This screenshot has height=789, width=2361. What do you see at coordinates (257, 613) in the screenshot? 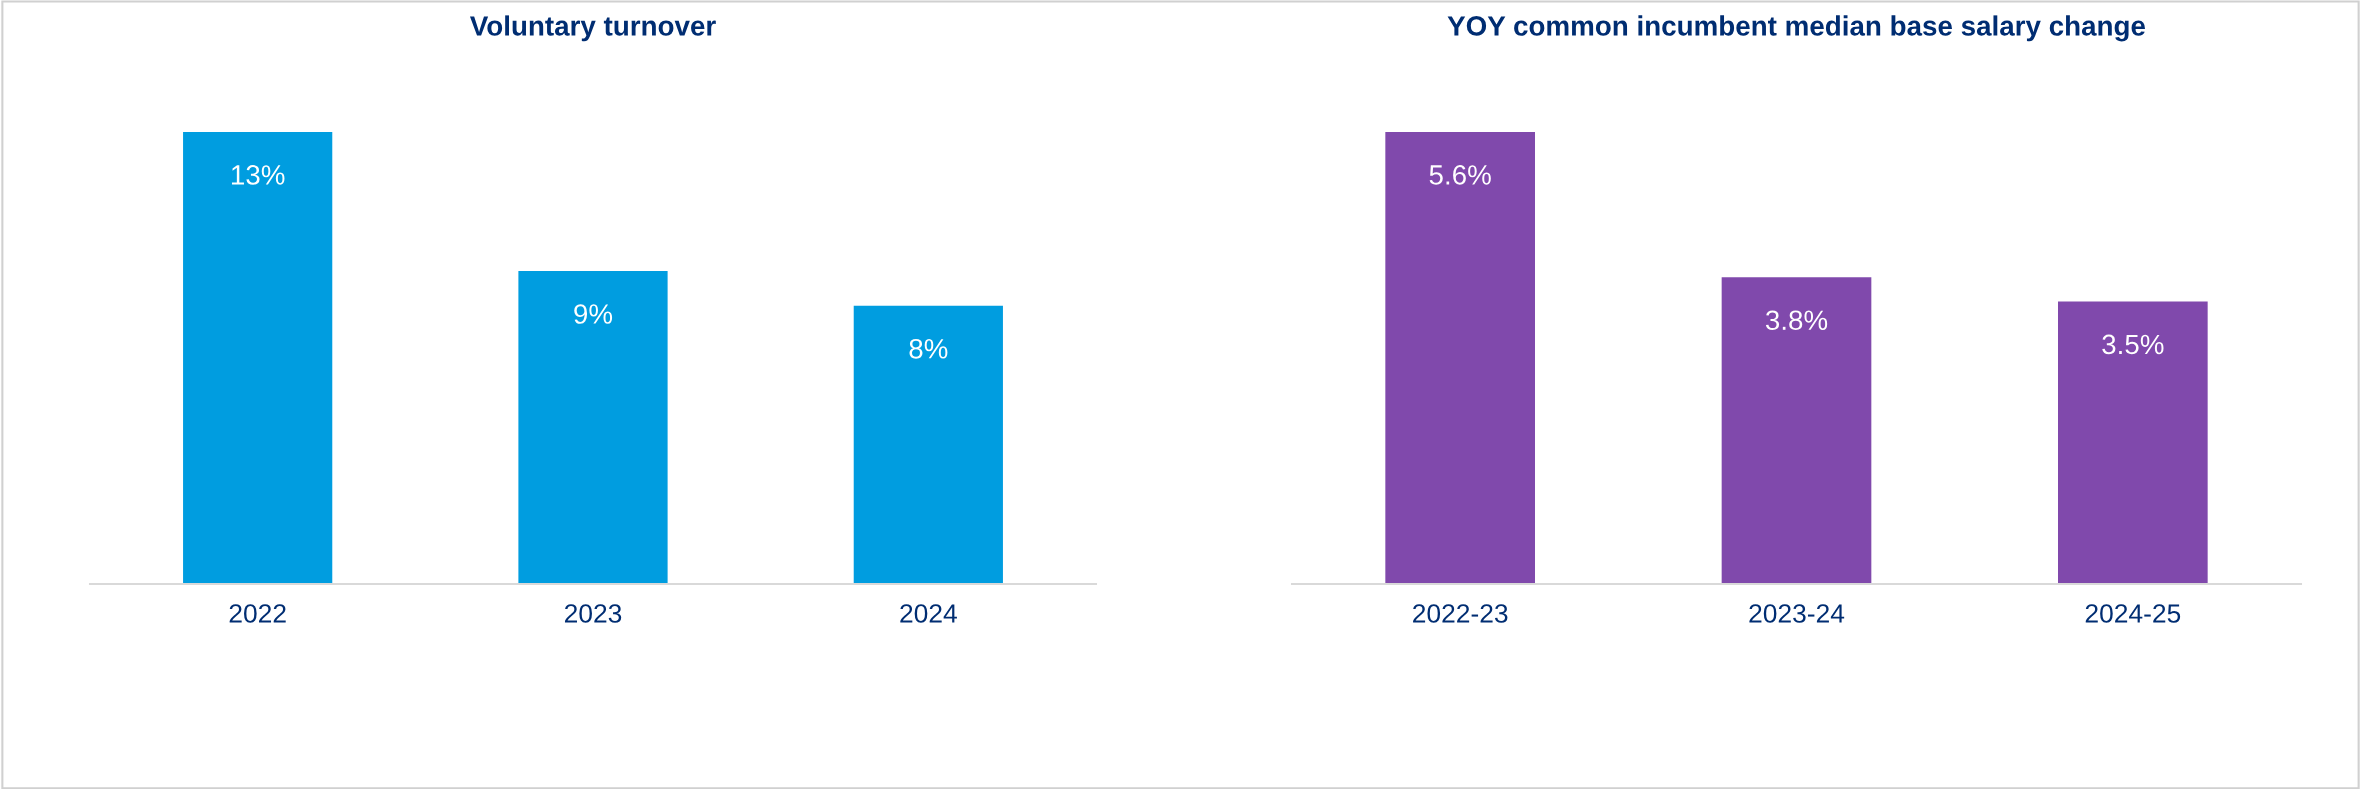
I see `x-tick-label: 2022` at bounding box center [257, 613].